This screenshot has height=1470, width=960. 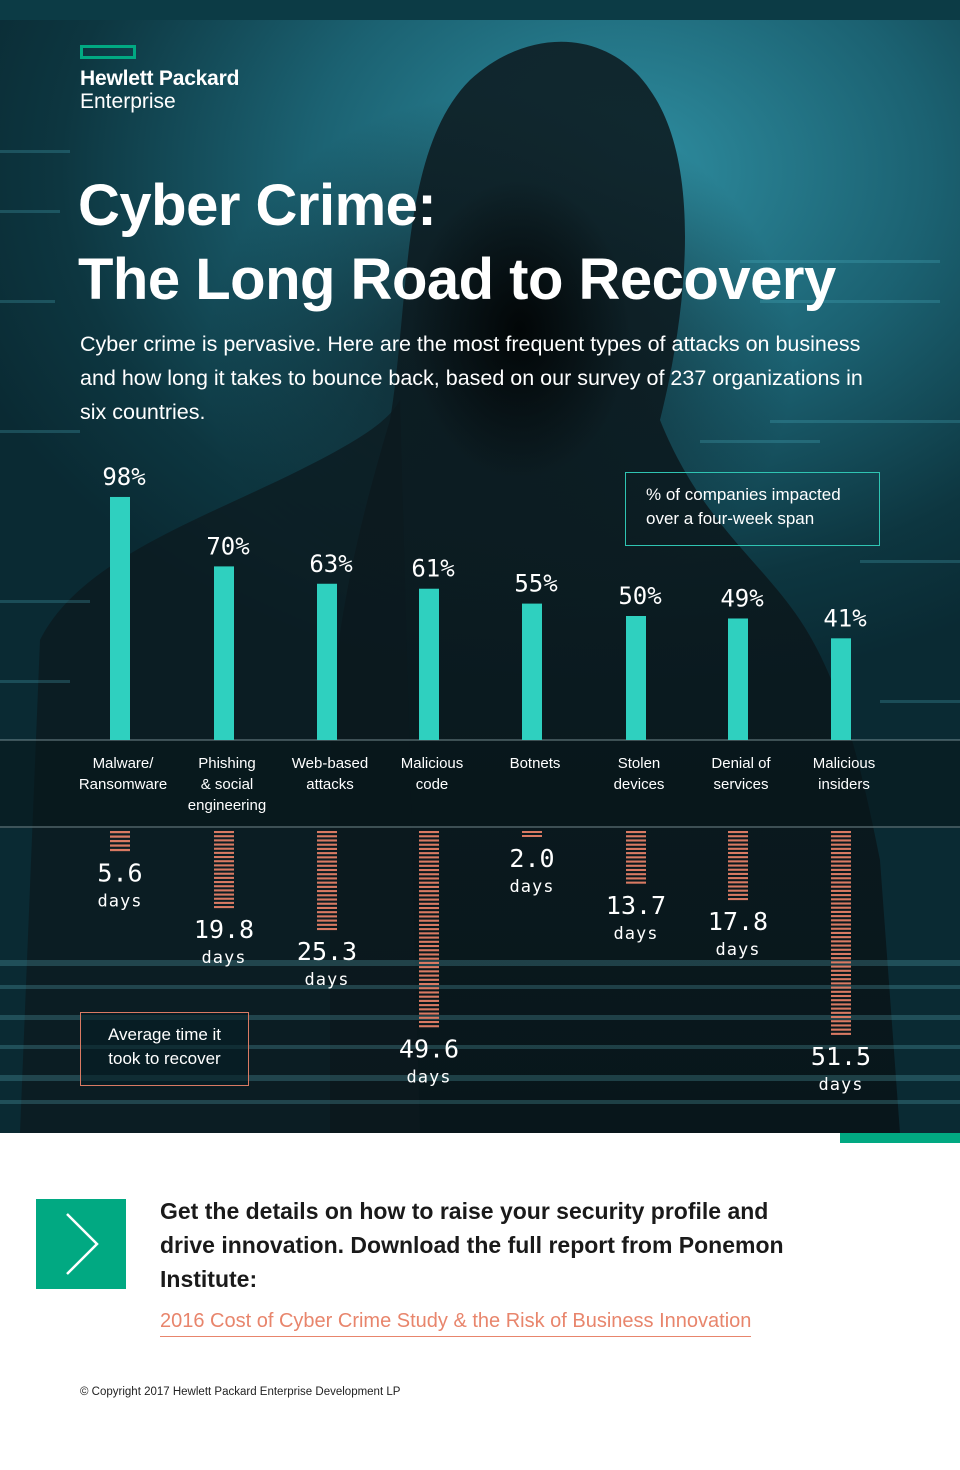 I want to click on category-label-3-0: Malicious, so click(x=432, y=763).